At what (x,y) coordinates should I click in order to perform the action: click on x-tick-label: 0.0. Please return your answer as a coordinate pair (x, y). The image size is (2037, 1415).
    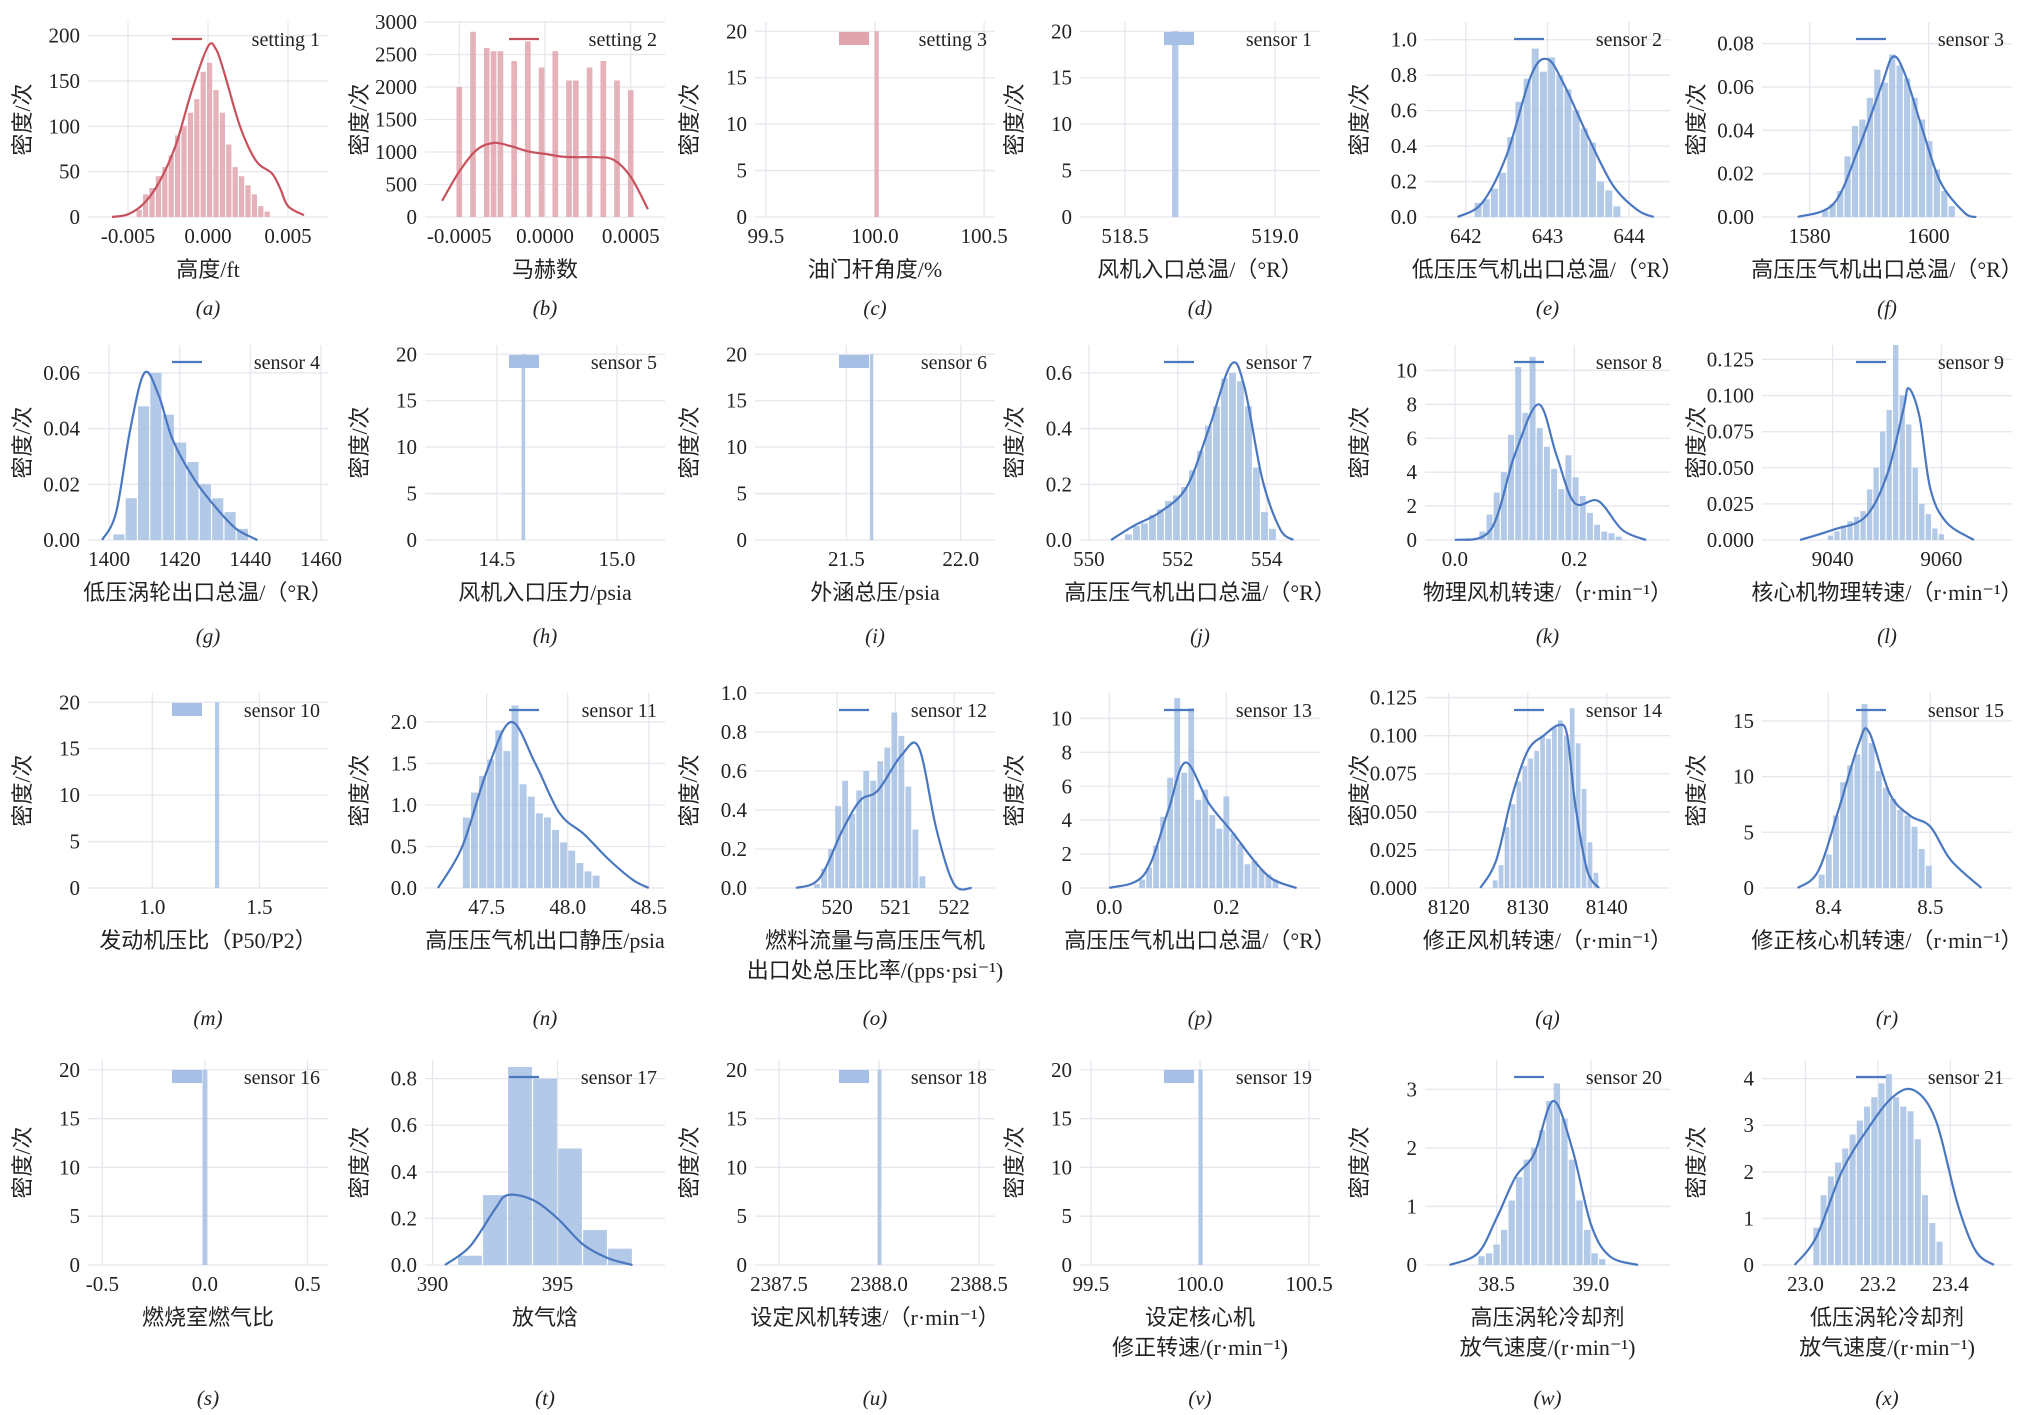
    Looking at the image, I should click on (1455, 559).